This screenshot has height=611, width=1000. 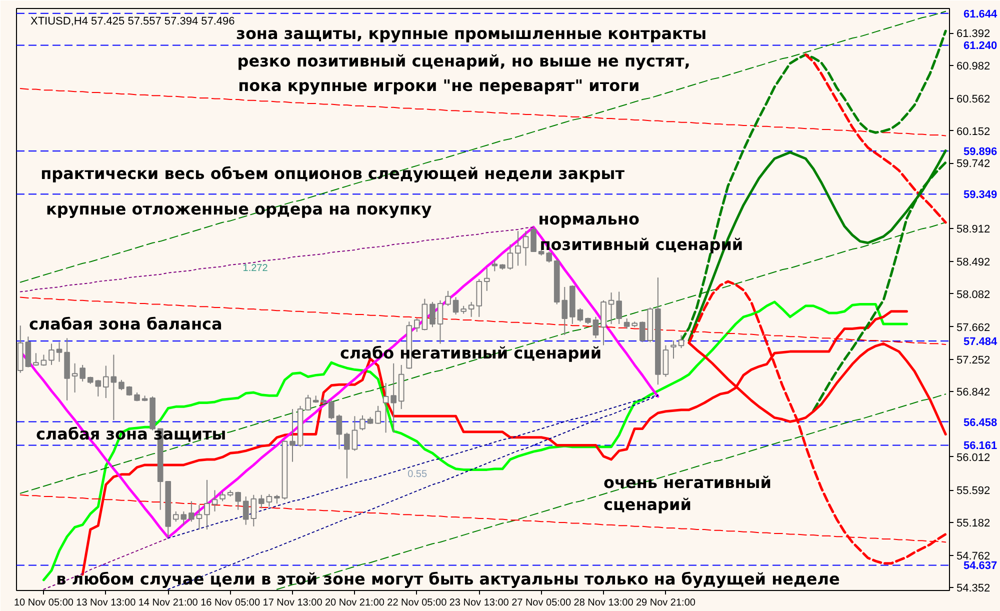 What do you see at coordinates (973, 164) in the screenshot?
I see `y-tick-label: 59.742` at bounding box center [973, 164].